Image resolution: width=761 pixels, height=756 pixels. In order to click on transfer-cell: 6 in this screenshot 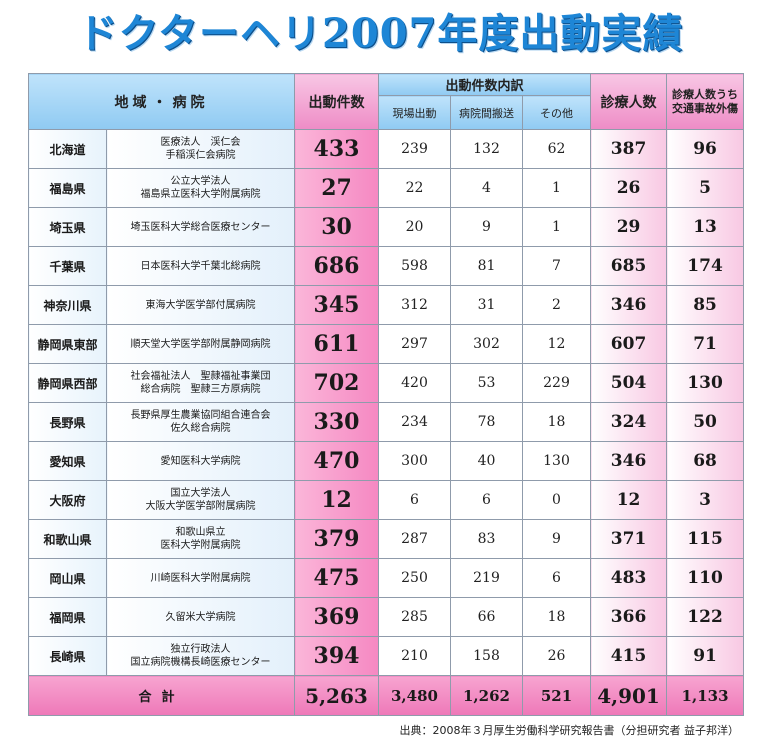, I will do `click(486, 500)`.